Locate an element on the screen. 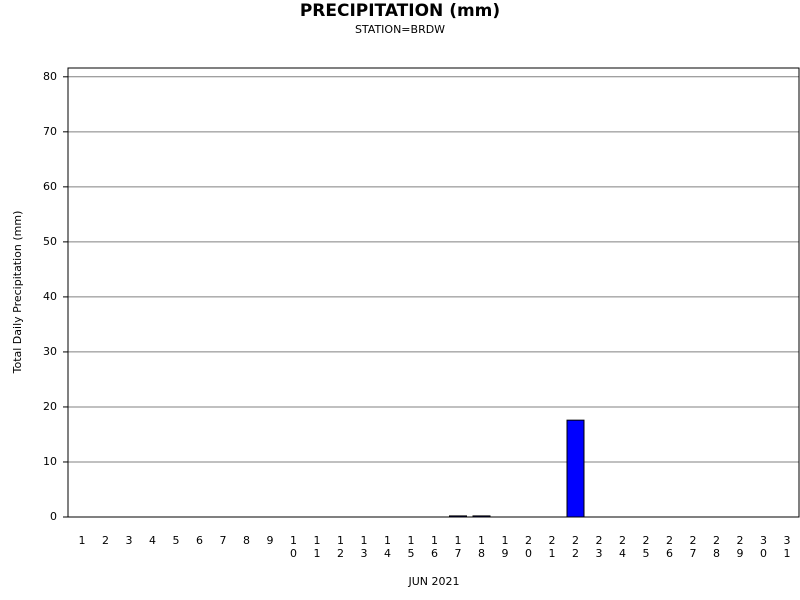 The image size is (800, 600). x-tick-label: 2 is located at coordinates (105, 540).